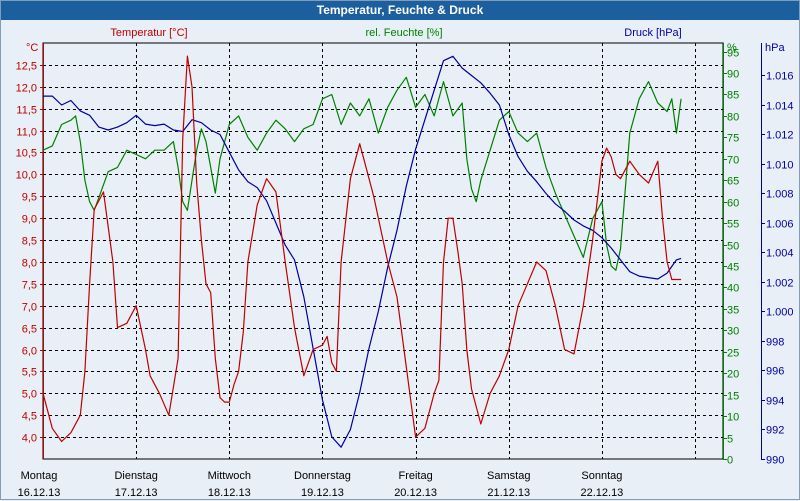 The width and height of the screenshot is (800, 501). I want to click on pressure-tick-label: 1.004, so click(780, 254).